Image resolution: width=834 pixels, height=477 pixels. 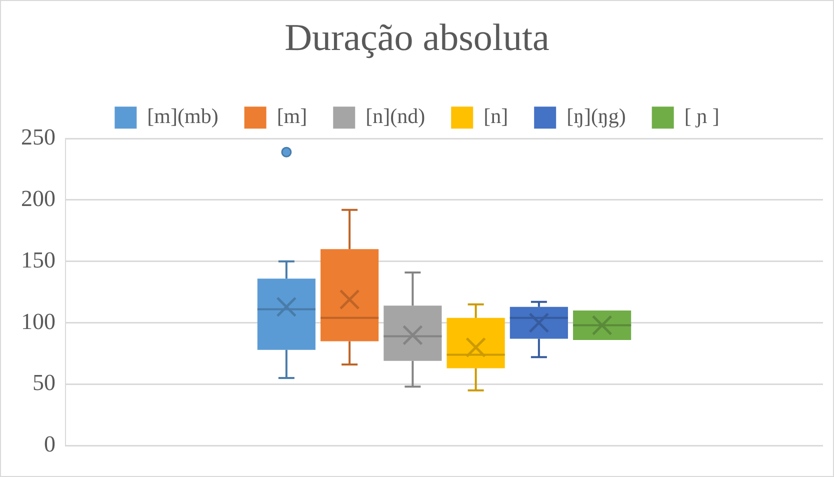 What do you see at coordinates (292, 116) in the screenshot?
I see `legend-label: [m]` at bounding box center [292, 116].